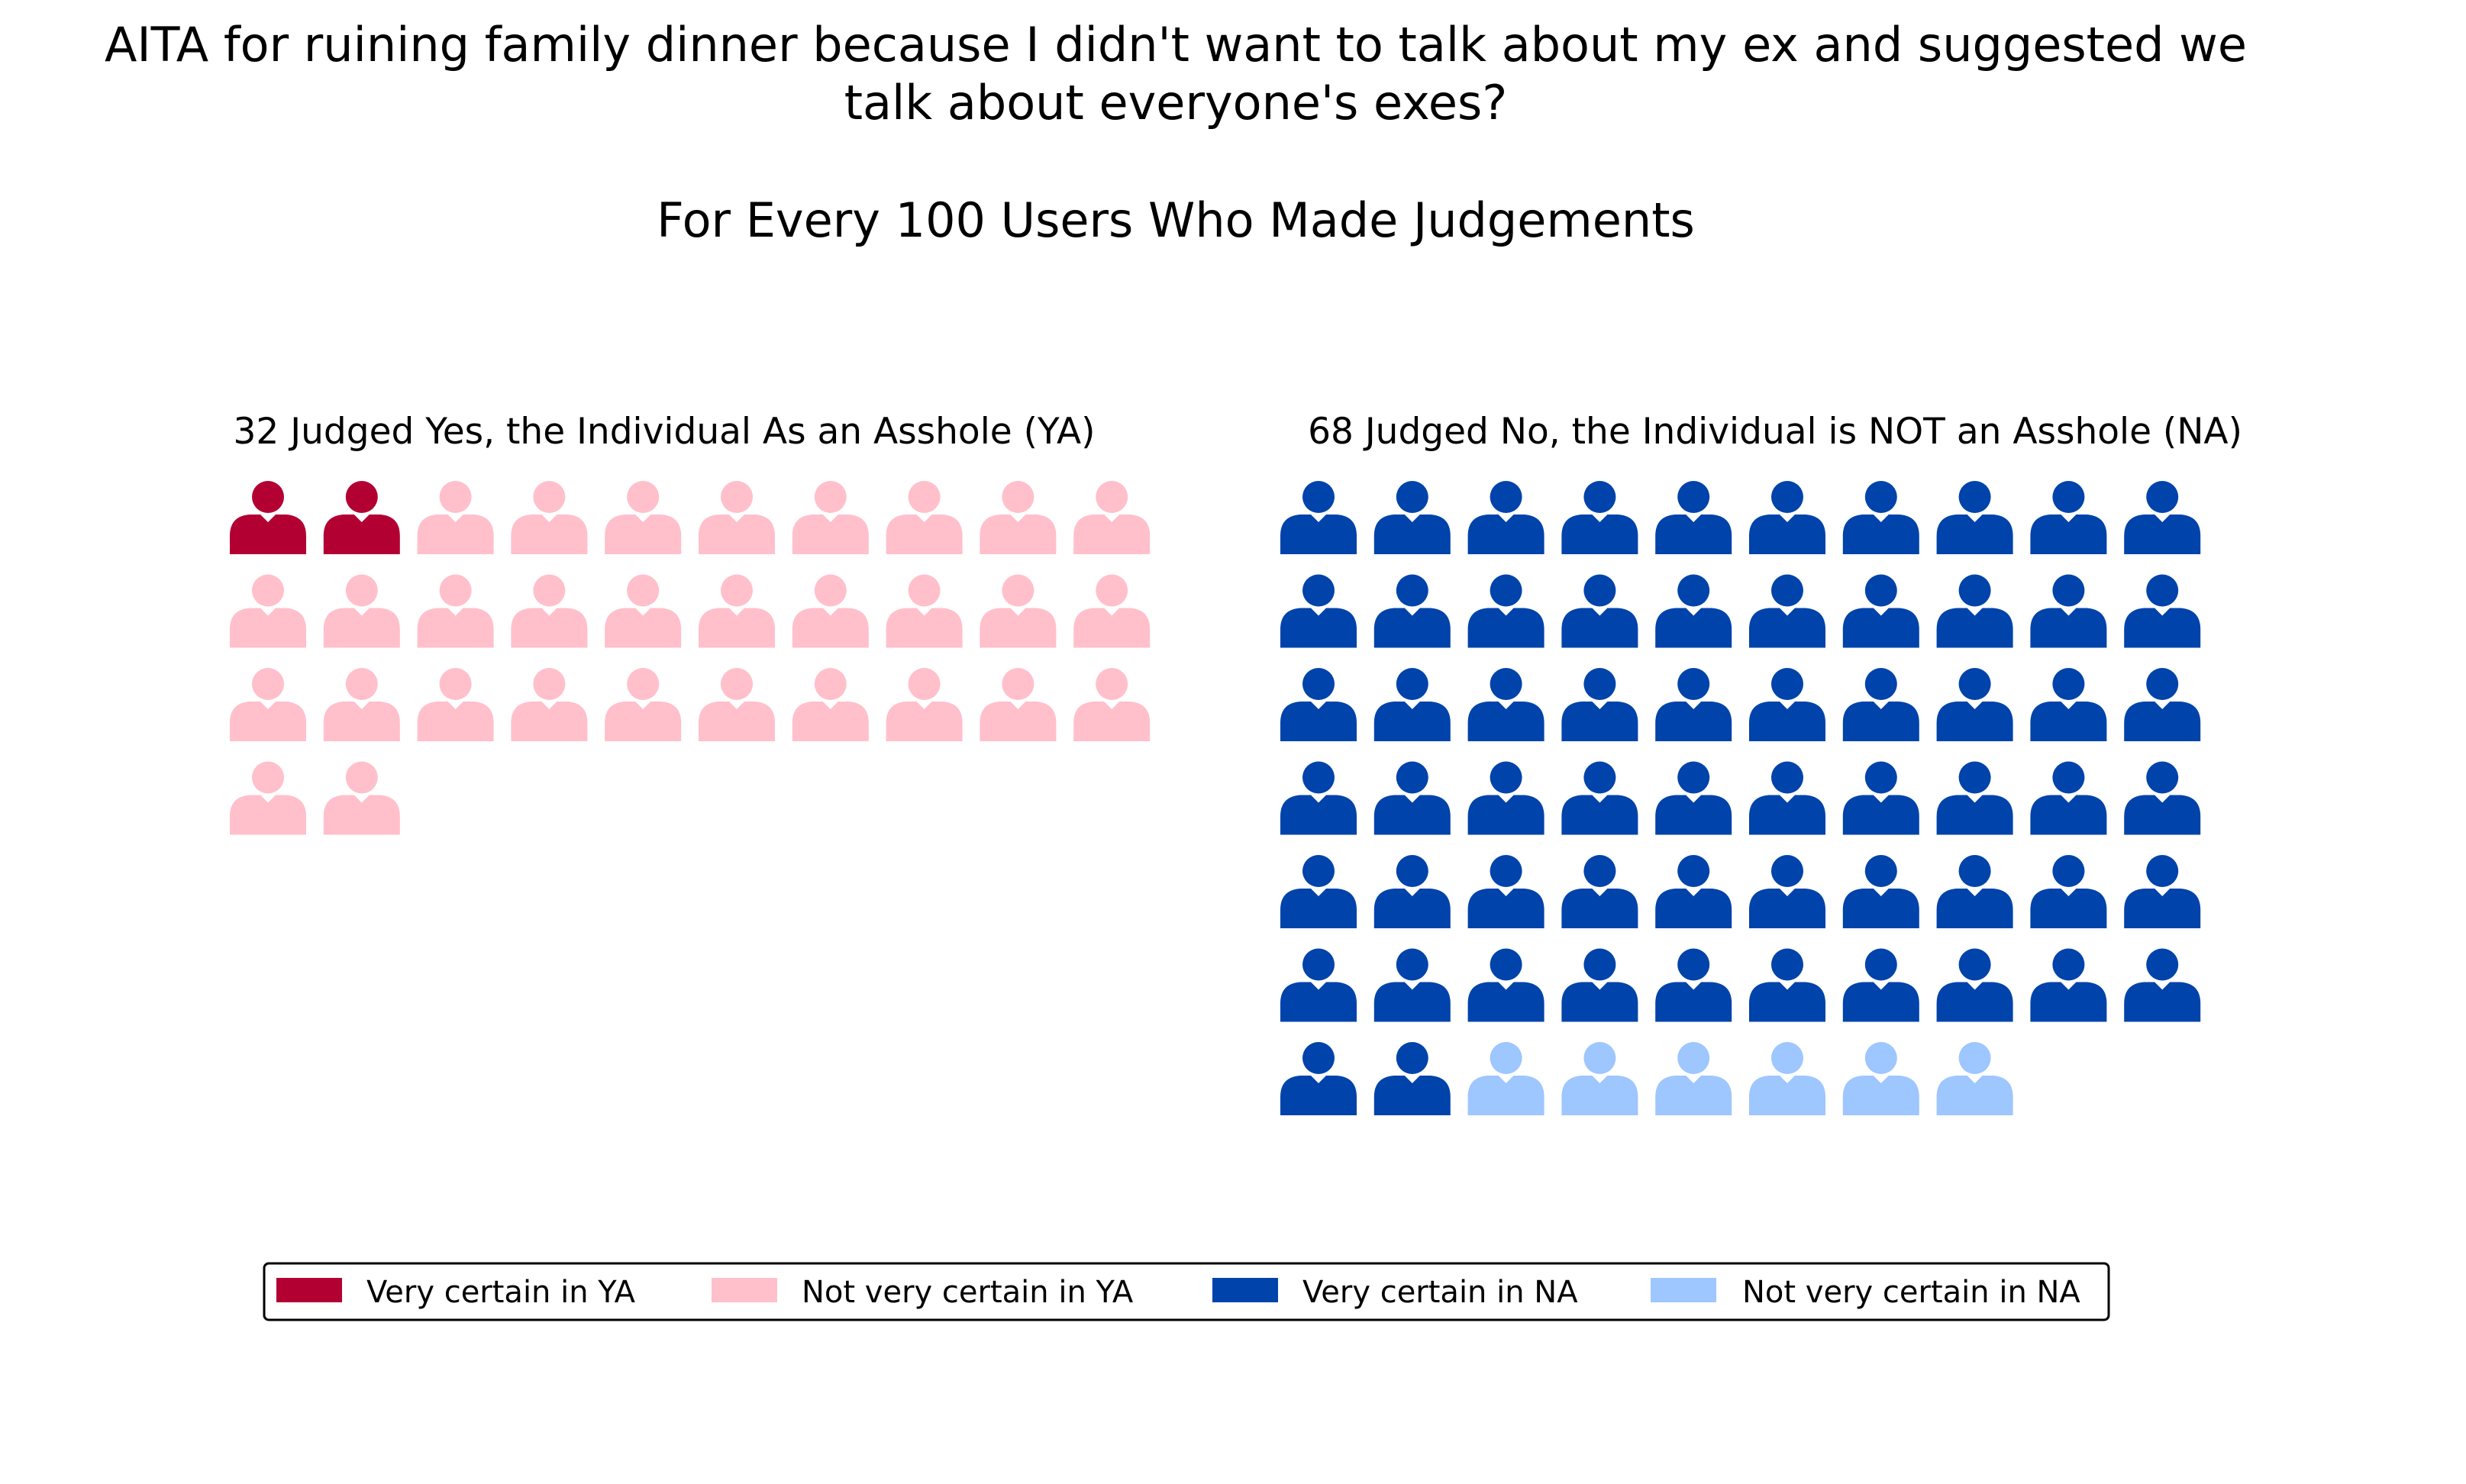 Image resolution: width=2466 pixels, height=1484 pixels. Describe the element at coordinates (1176, 103) in the screenshot. I see `chart-title-line-2: talk about everyone's exes?` at that location.